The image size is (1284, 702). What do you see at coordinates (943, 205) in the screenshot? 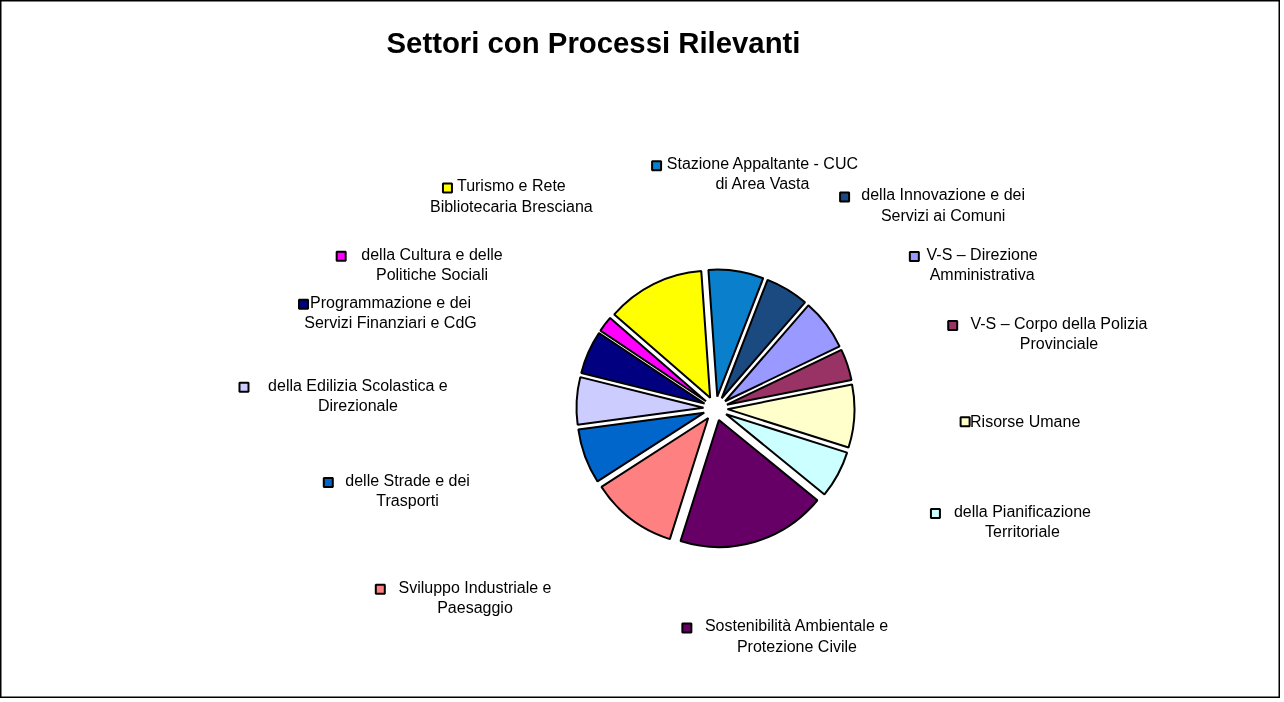
I see `legend-label: della Innovazione e dei Servizi ai Comuni` at bounding box center [943, 205].